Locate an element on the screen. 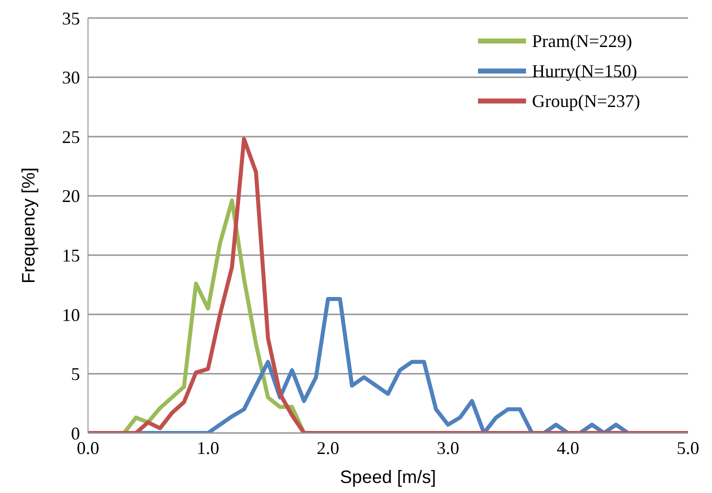  y-tick-label: 25 is located at coordinates (71, 136).